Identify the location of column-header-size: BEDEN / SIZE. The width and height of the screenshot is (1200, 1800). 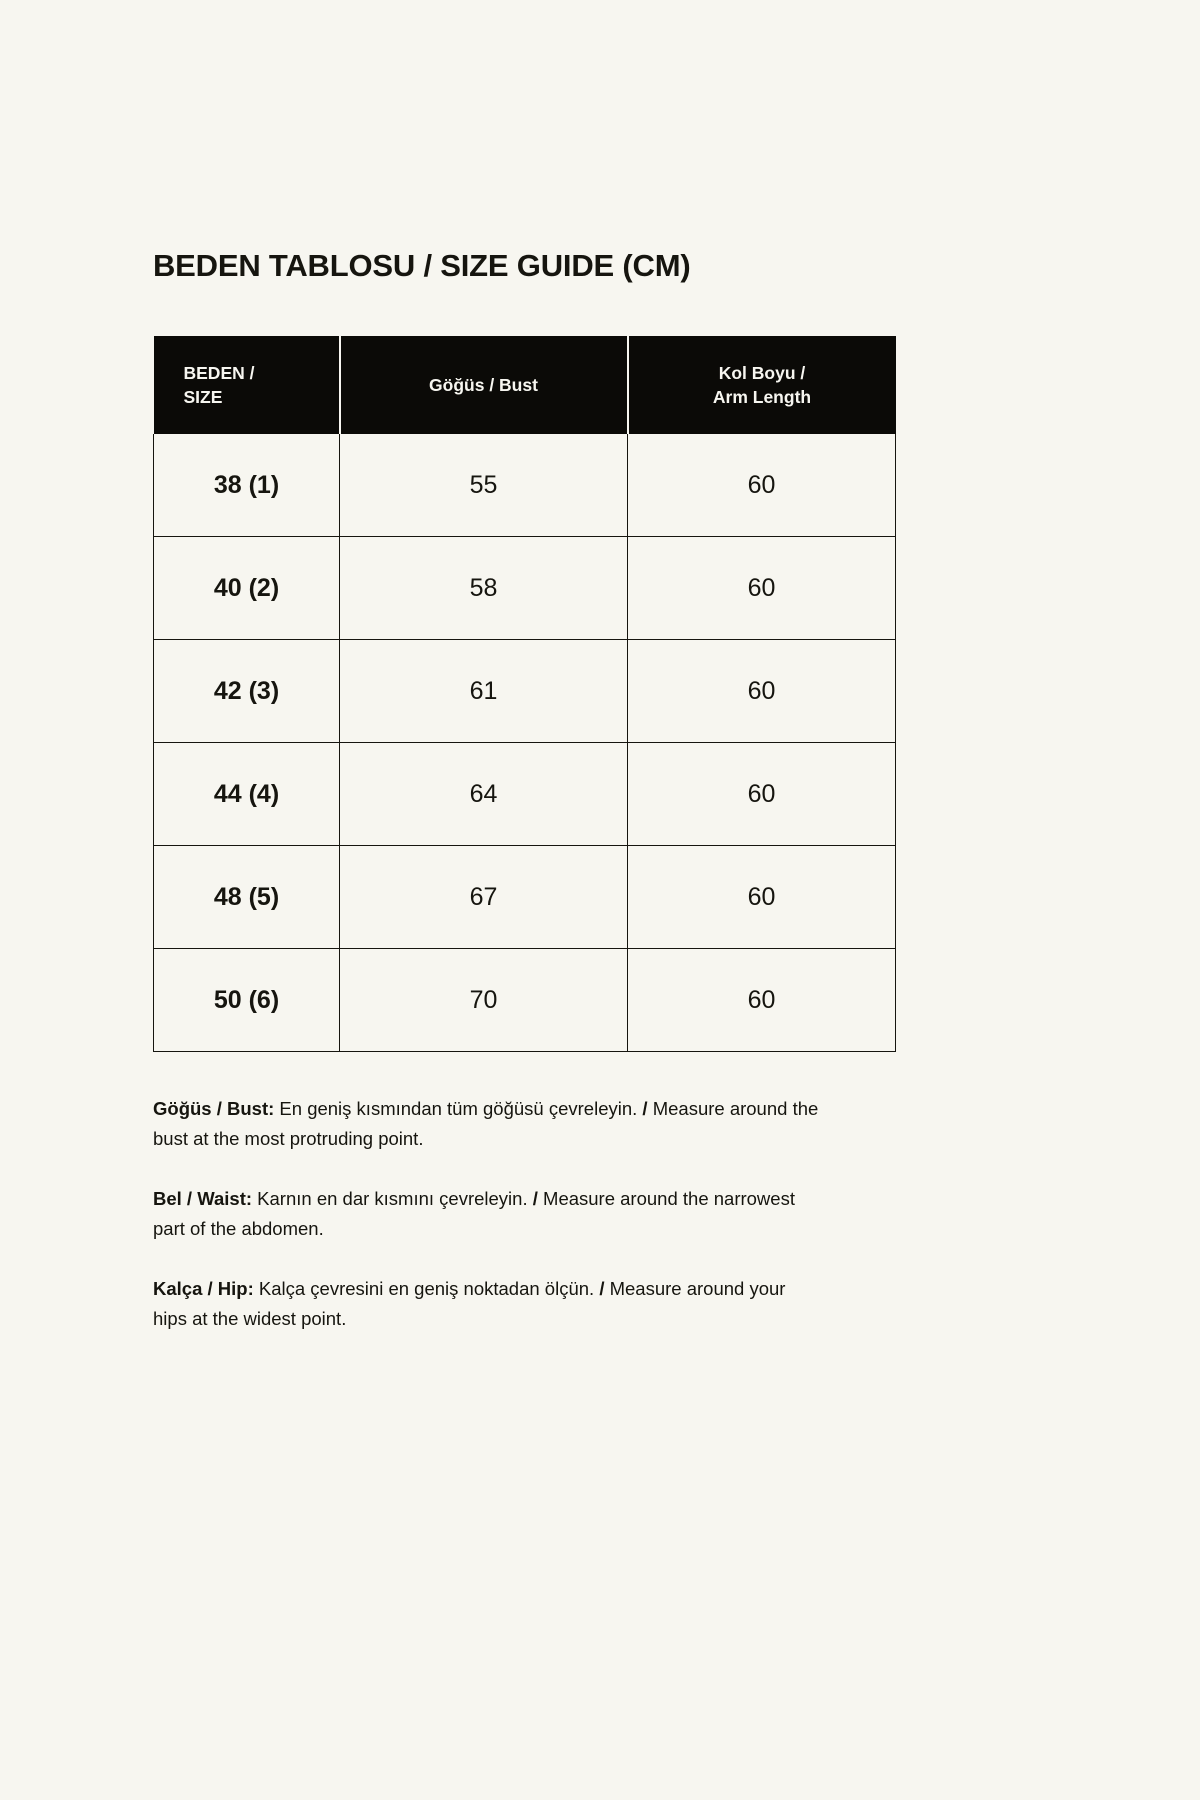
(247, 384).